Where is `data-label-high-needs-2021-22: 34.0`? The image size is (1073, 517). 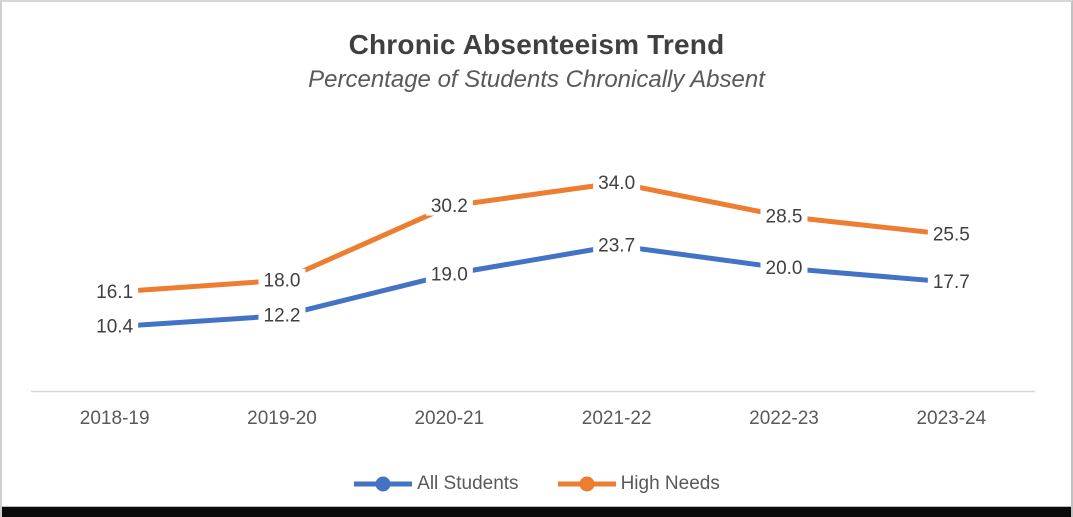
data-label-high-needs-2021-22: 34.0 is located at coordinates (616, 183).